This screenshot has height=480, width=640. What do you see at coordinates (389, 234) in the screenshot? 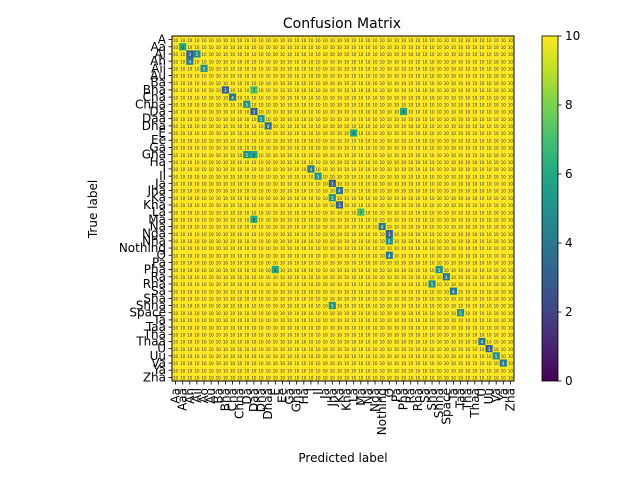
I see `cell-value-label: 3` at bounding box center [389, 234].